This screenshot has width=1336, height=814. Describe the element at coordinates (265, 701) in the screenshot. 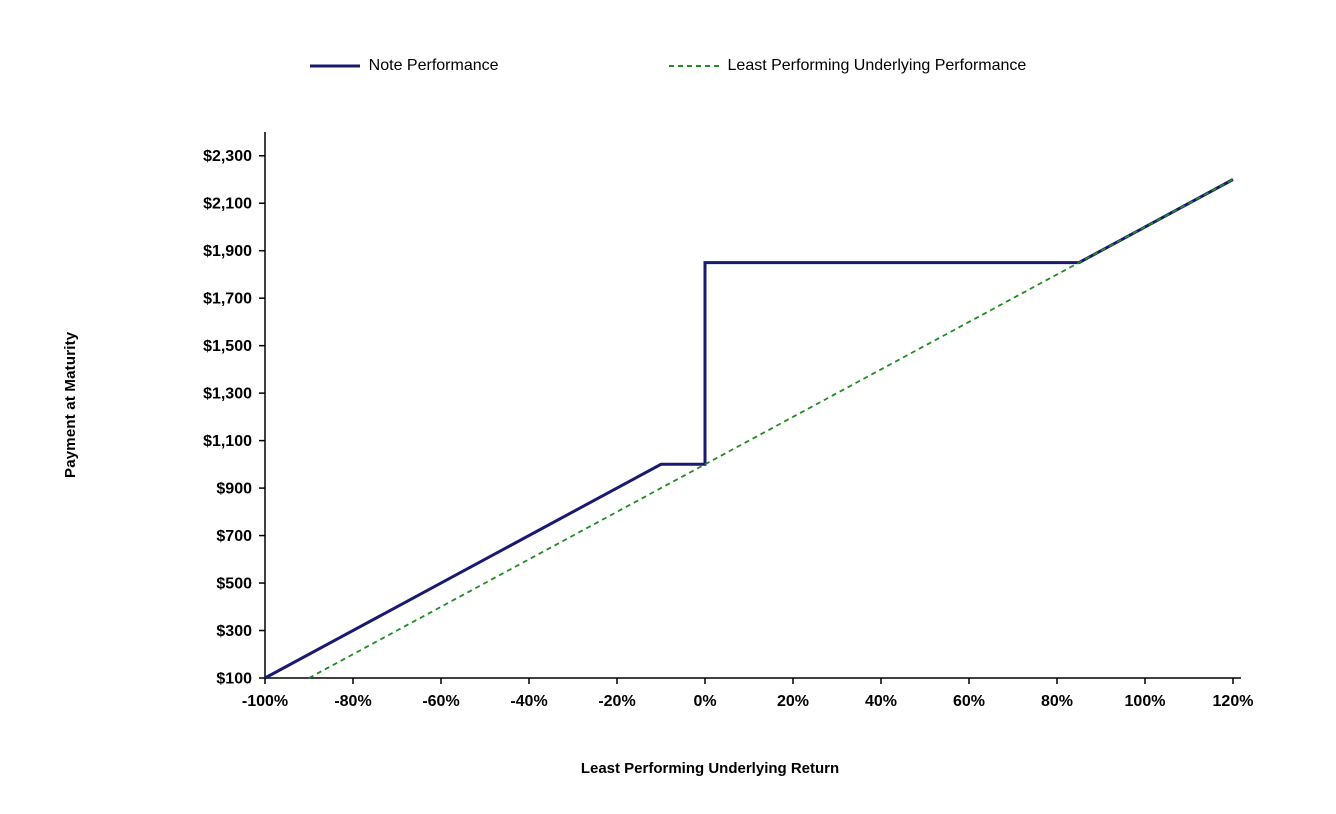

I see `x-tick-label: -100%` at that location.